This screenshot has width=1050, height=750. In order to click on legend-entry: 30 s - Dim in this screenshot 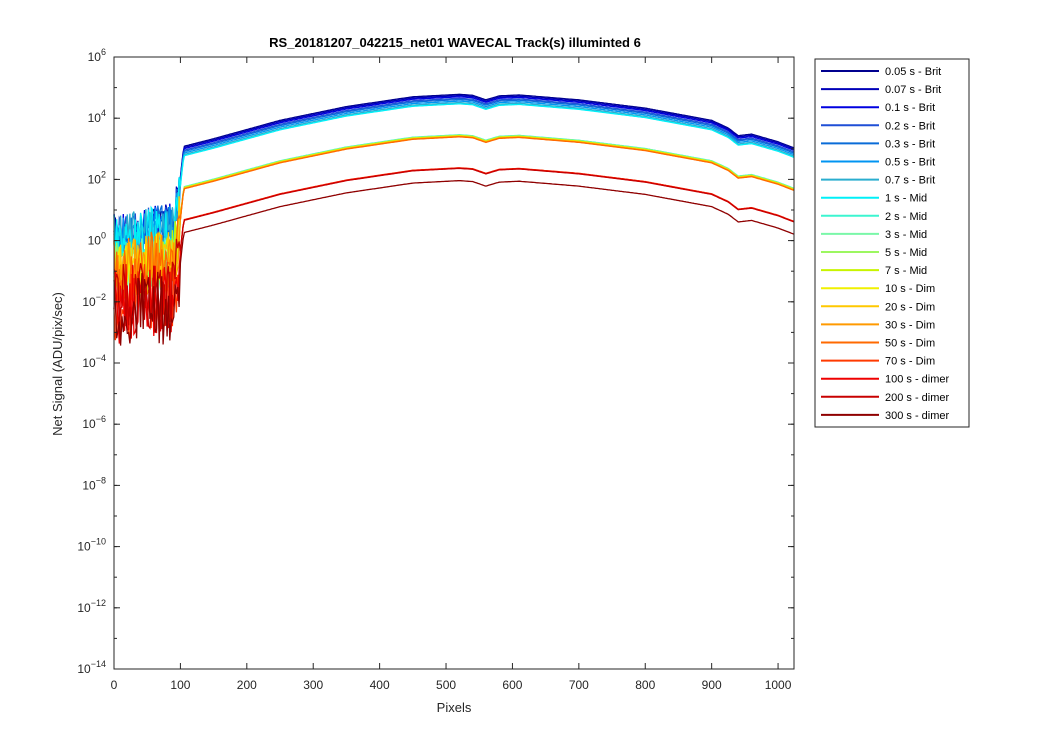, I will do `click(910, 325)`.